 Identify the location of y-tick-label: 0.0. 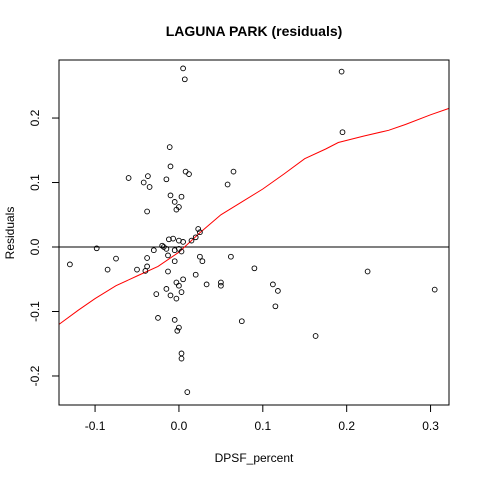
(35, 246).